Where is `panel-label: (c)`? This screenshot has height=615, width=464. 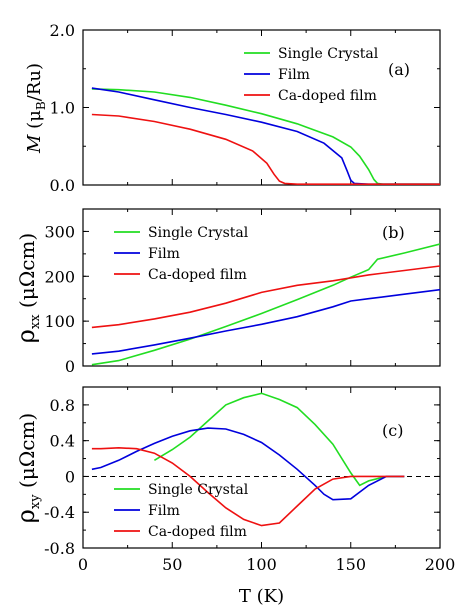
panel-label: (c) is located at coordinates (392, 430).